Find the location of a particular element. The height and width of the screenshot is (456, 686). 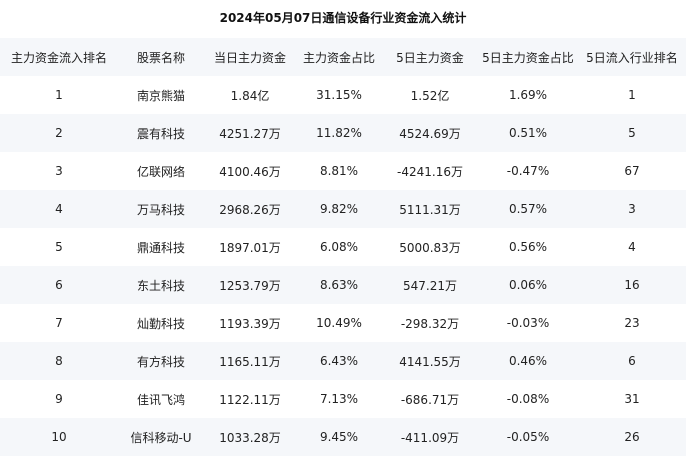

header-5day-industry-rank: 5日流入行业排名 is located at coordinates (632, 57).